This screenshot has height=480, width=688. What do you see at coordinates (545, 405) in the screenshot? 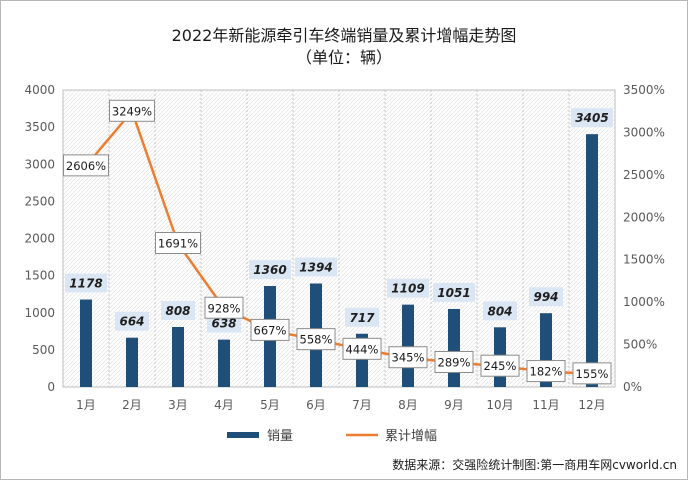
I see `x-tick-label: 11月` at bounding box center [545, 405].